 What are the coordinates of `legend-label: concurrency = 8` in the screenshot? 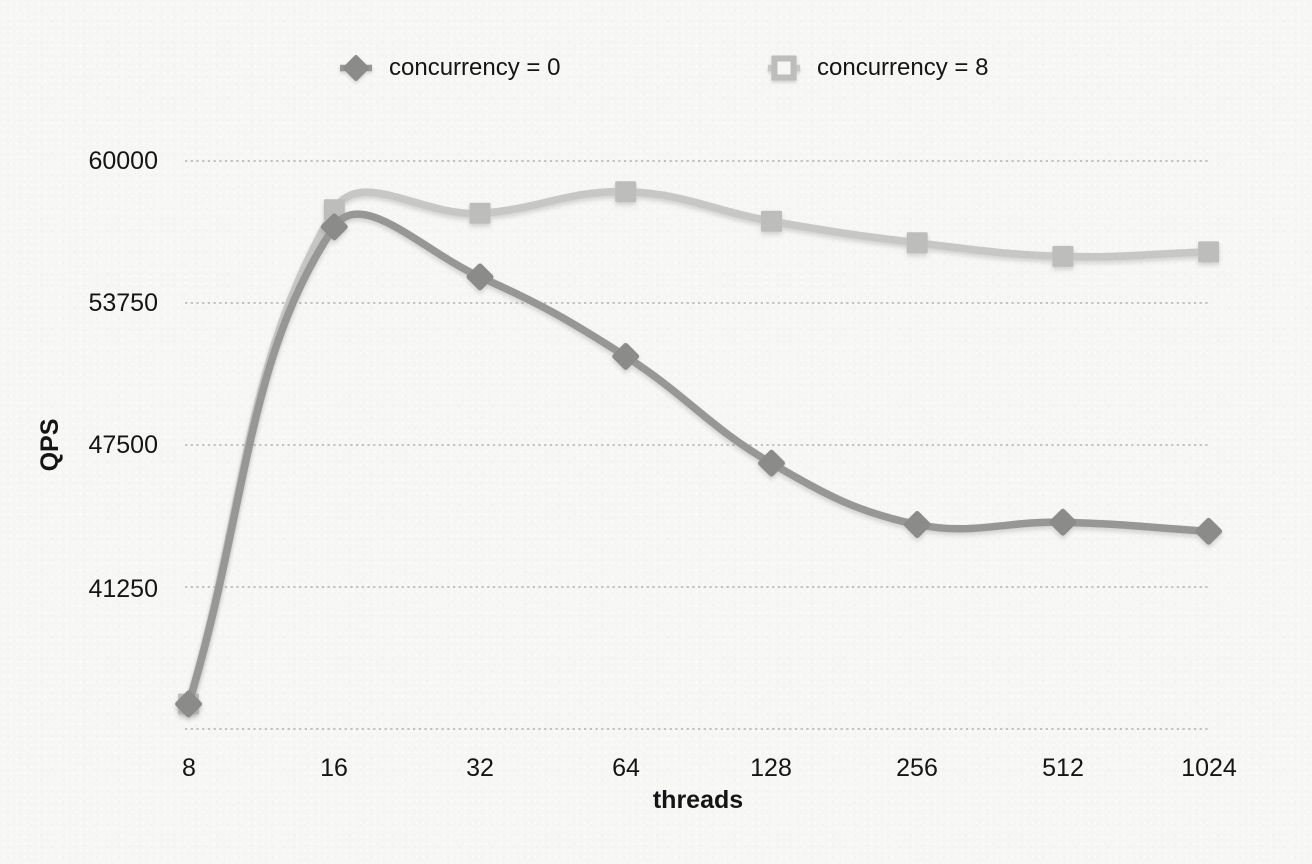 It's located at (903, 67).